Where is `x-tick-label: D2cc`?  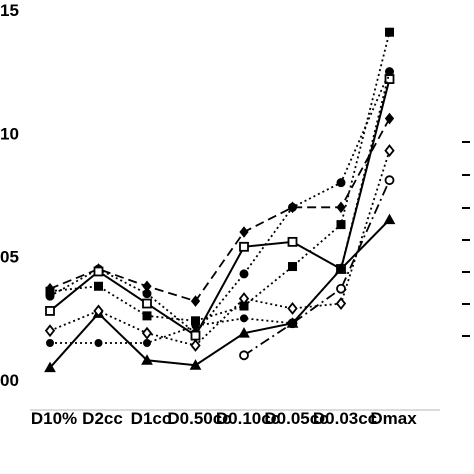 x-tick-label: D2cc is located at coordinates (102, 418).